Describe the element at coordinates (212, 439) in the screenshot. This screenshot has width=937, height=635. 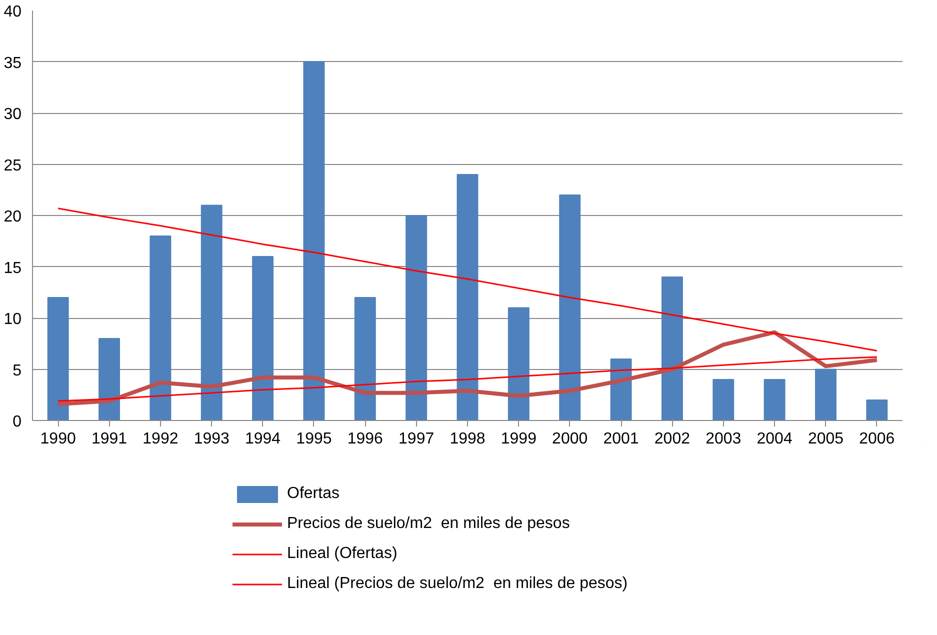
I see `x-tick-label: 1993` at that location.